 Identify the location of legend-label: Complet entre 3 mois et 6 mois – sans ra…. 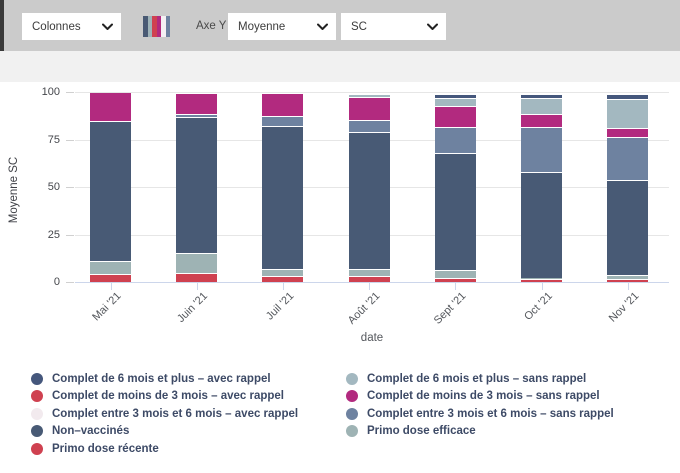
(490, 413).